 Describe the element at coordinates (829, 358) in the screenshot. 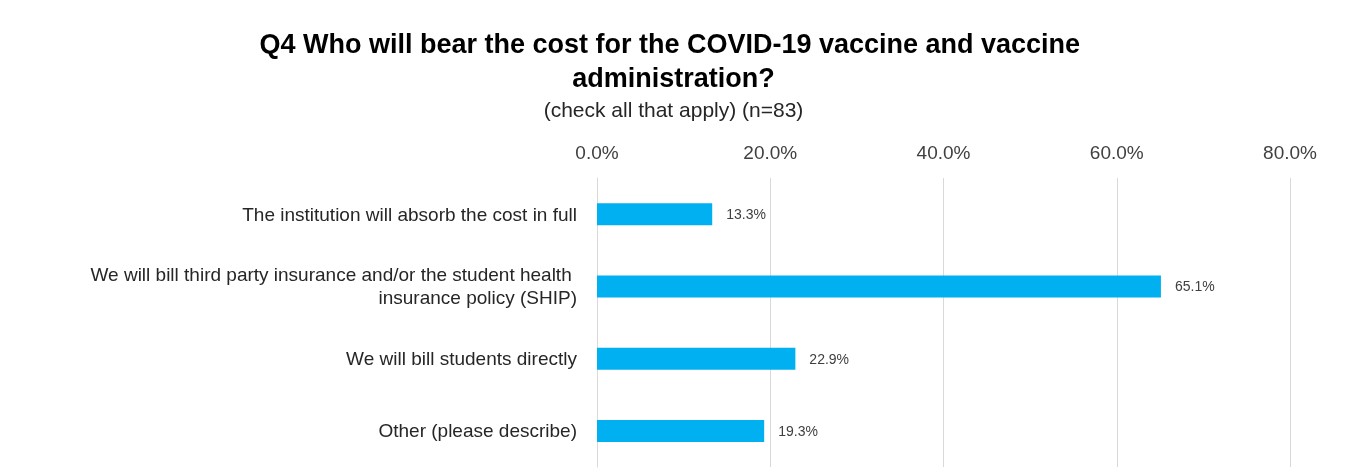

I see `data-label: 22.9%` at that location.